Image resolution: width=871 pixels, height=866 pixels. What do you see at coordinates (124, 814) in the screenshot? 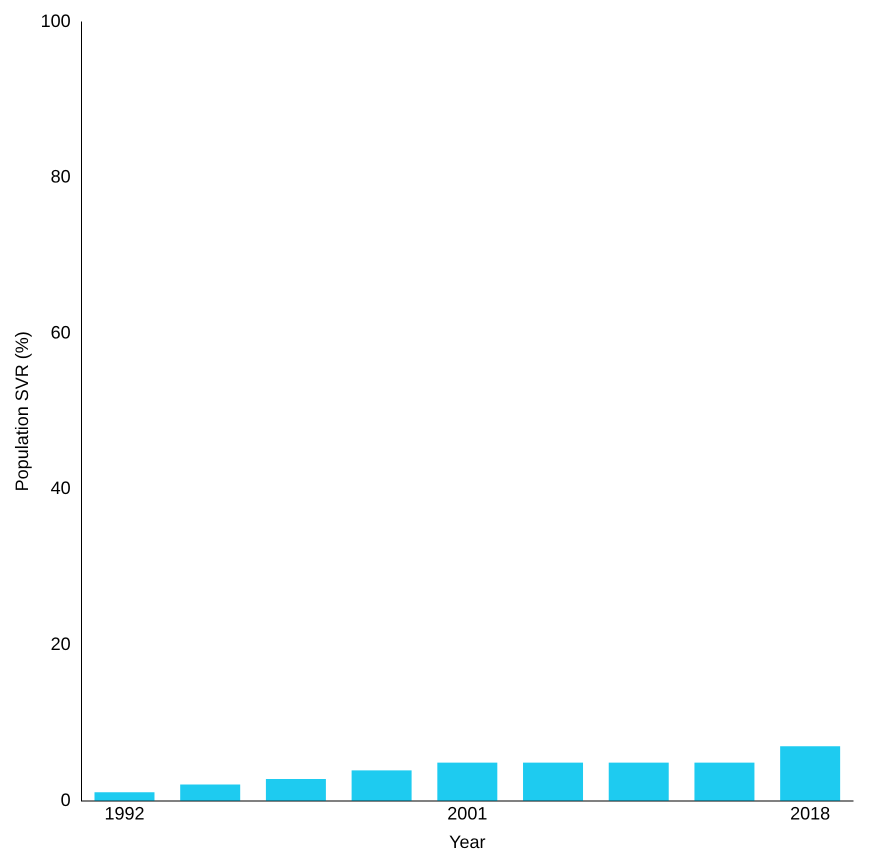
I see `x-tick-label: 1992` at bounding box center [124, 814].